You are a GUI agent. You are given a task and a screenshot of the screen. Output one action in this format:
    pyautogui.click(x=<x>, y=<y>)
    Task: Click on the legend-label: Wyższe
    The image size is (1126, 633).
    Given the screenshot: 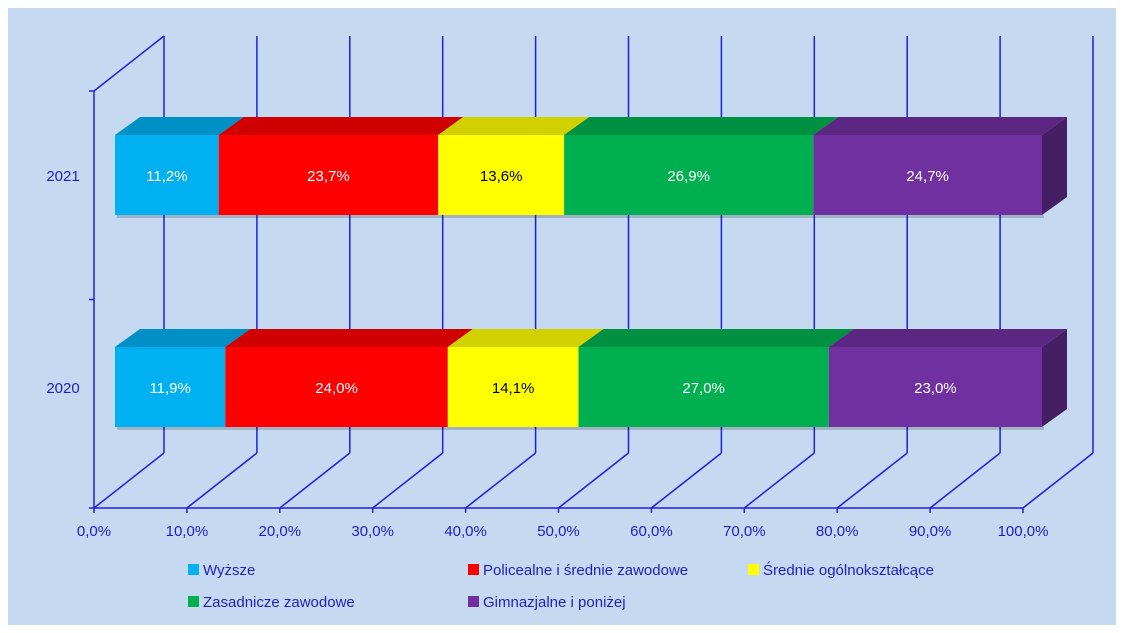 What is the action you would take?
    pyautogui.click(x=229, y=570)
    